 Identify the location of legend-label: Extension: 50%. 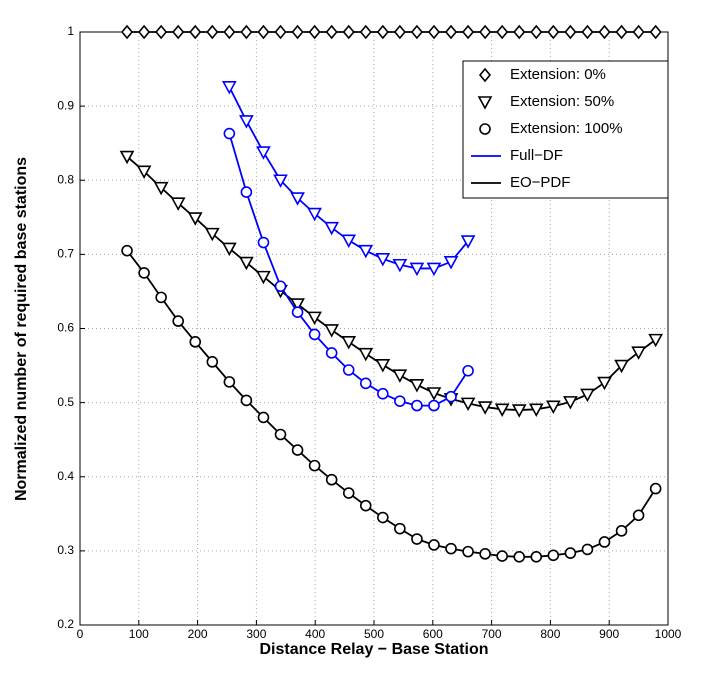
(562, 101).